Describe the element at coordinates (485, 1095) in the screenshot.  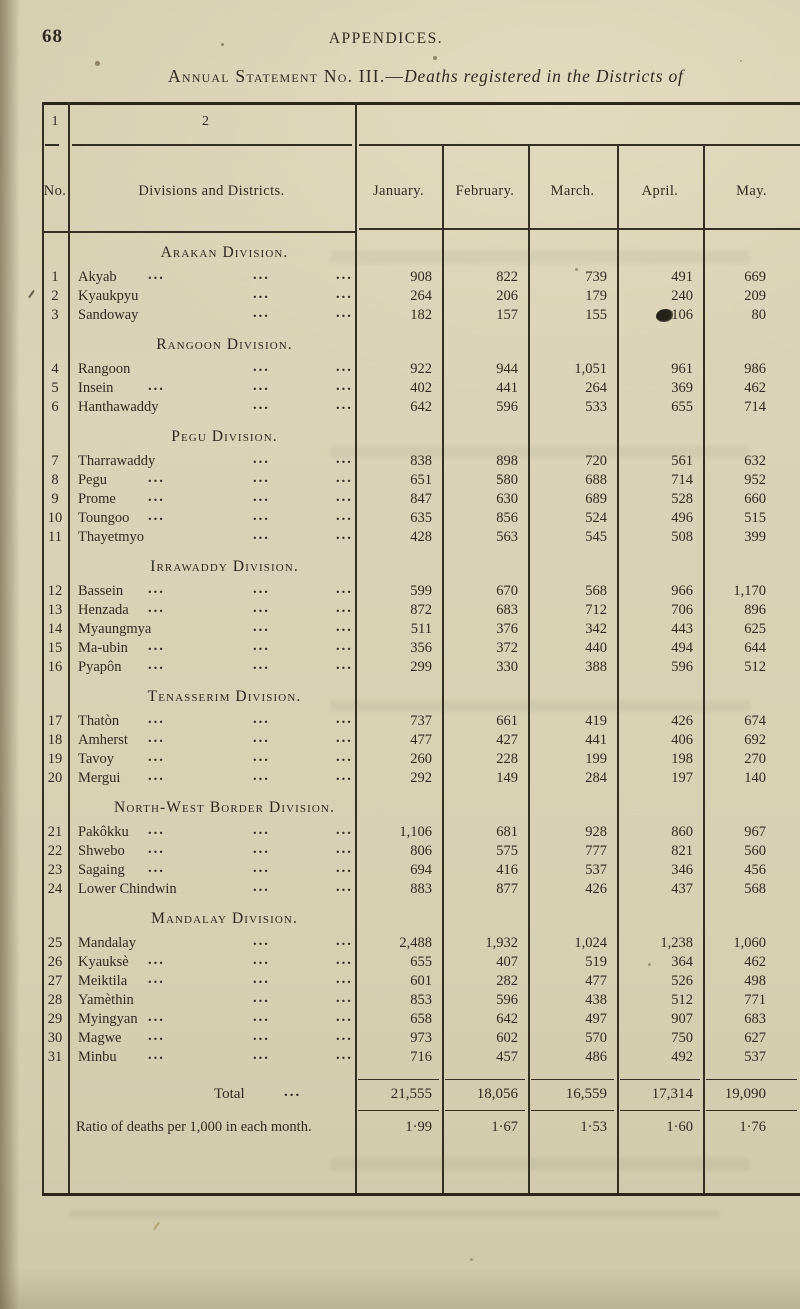
I see `total-value-cell: 18,056` at that location.